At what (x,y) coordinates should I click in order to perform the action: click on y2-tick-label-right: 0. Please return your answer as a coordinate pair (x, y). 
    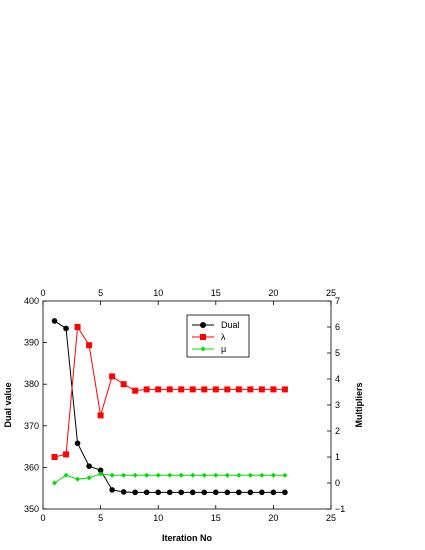
    Looking at the image, I should click on (337, 483).